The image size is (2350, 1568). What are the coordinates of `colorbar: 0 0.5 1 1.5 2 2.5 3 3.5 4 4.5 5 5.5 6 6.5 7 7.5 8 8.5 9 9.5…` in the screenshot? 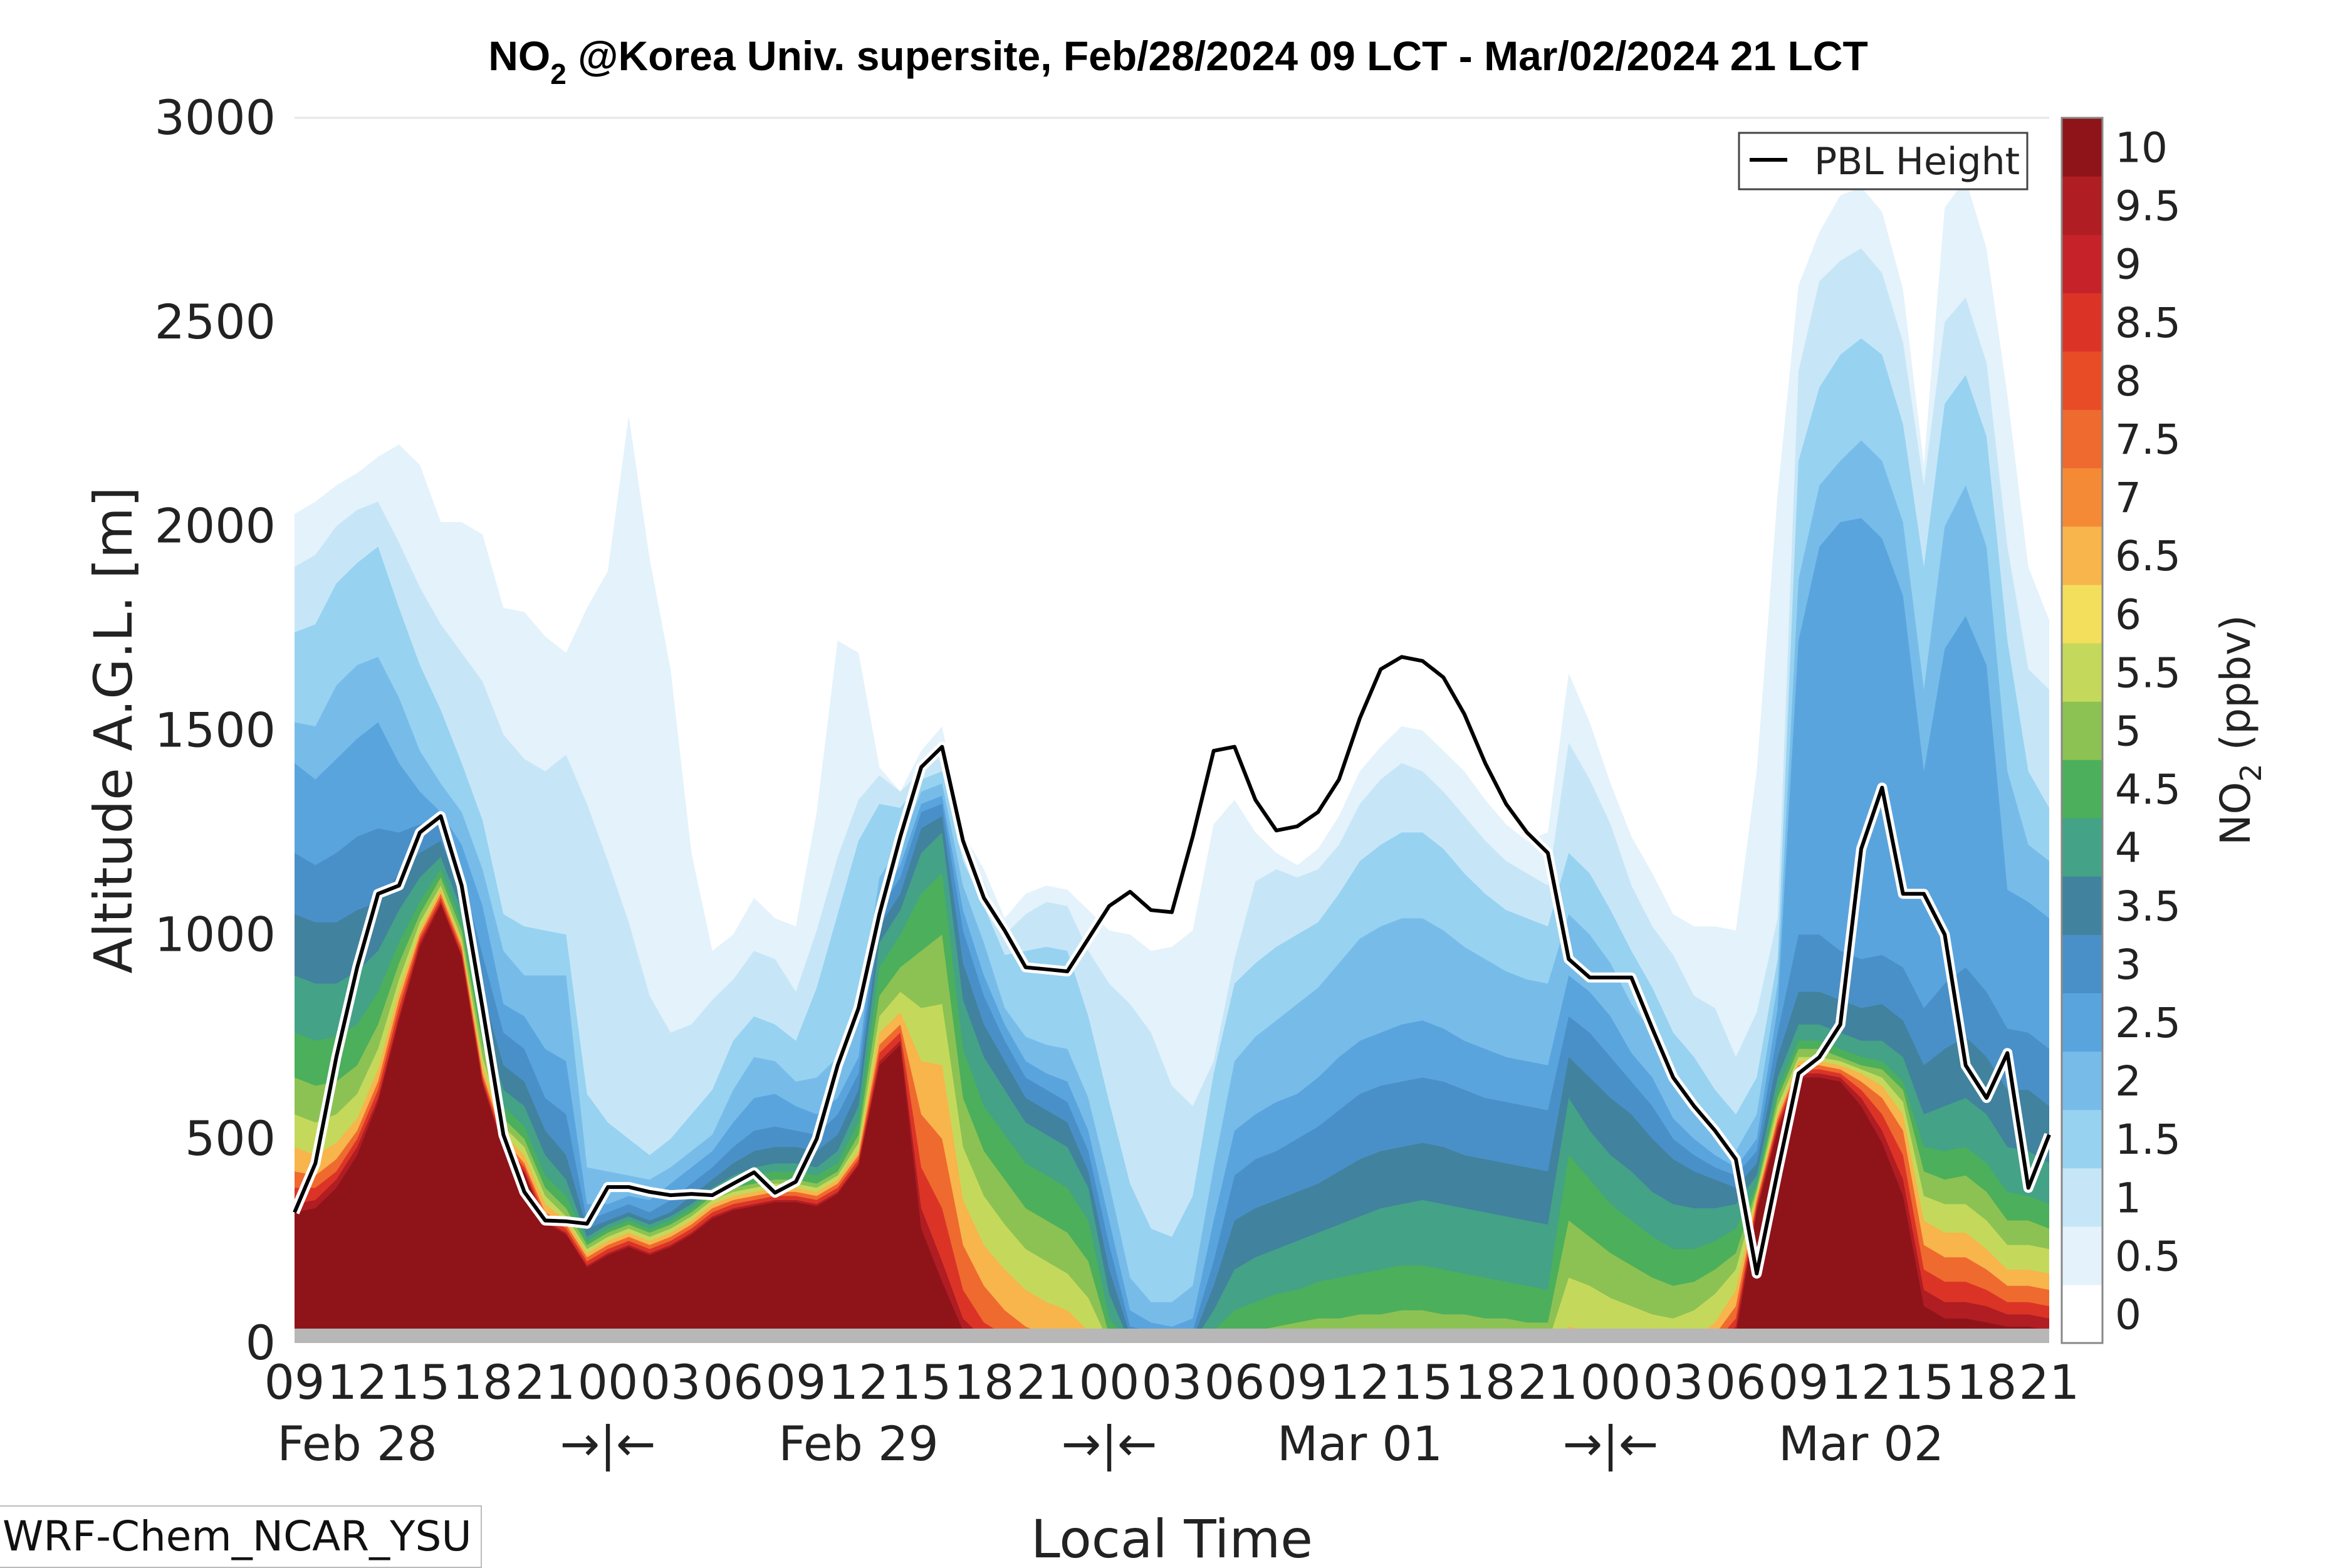 It's located at (2164, 730).